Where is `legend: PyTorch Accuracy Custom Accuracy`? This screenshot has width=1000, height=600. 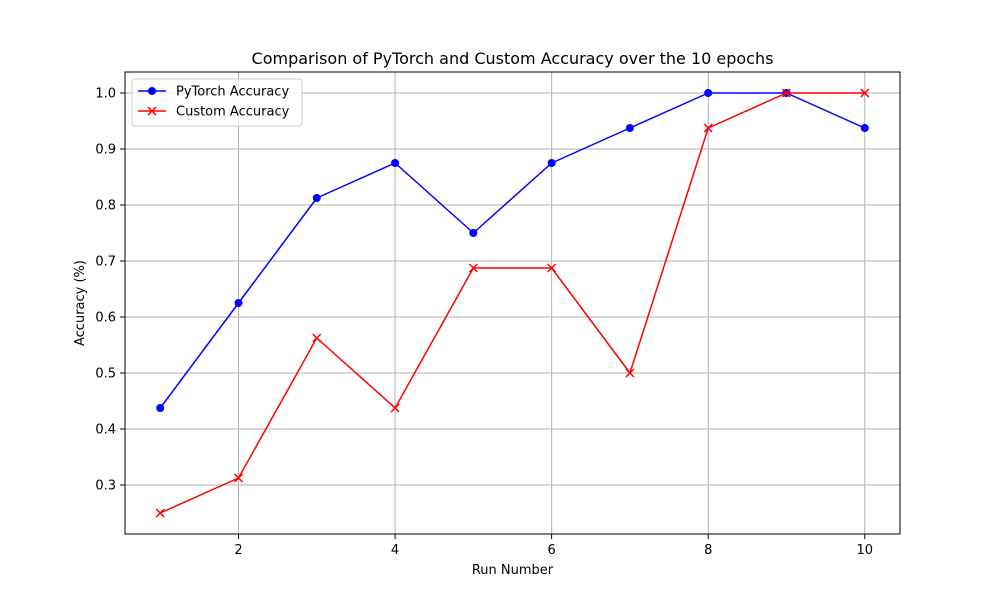 legend: PyTorch Accuracy Custom Accuracy is located at coordinates (217, 102).